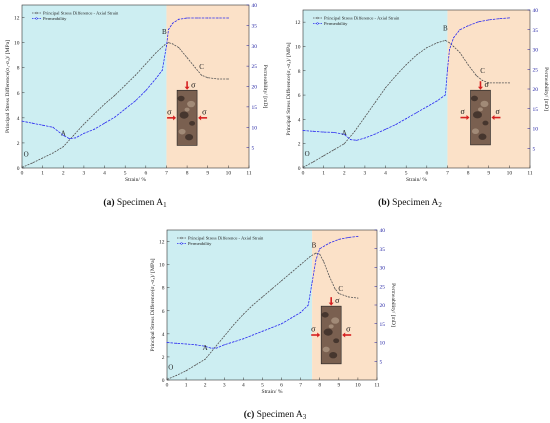  What do you see at coordinates (162, 243) in the screenshot?
I see `y-left-tick-label: 12` at bounding box center [162, 243].